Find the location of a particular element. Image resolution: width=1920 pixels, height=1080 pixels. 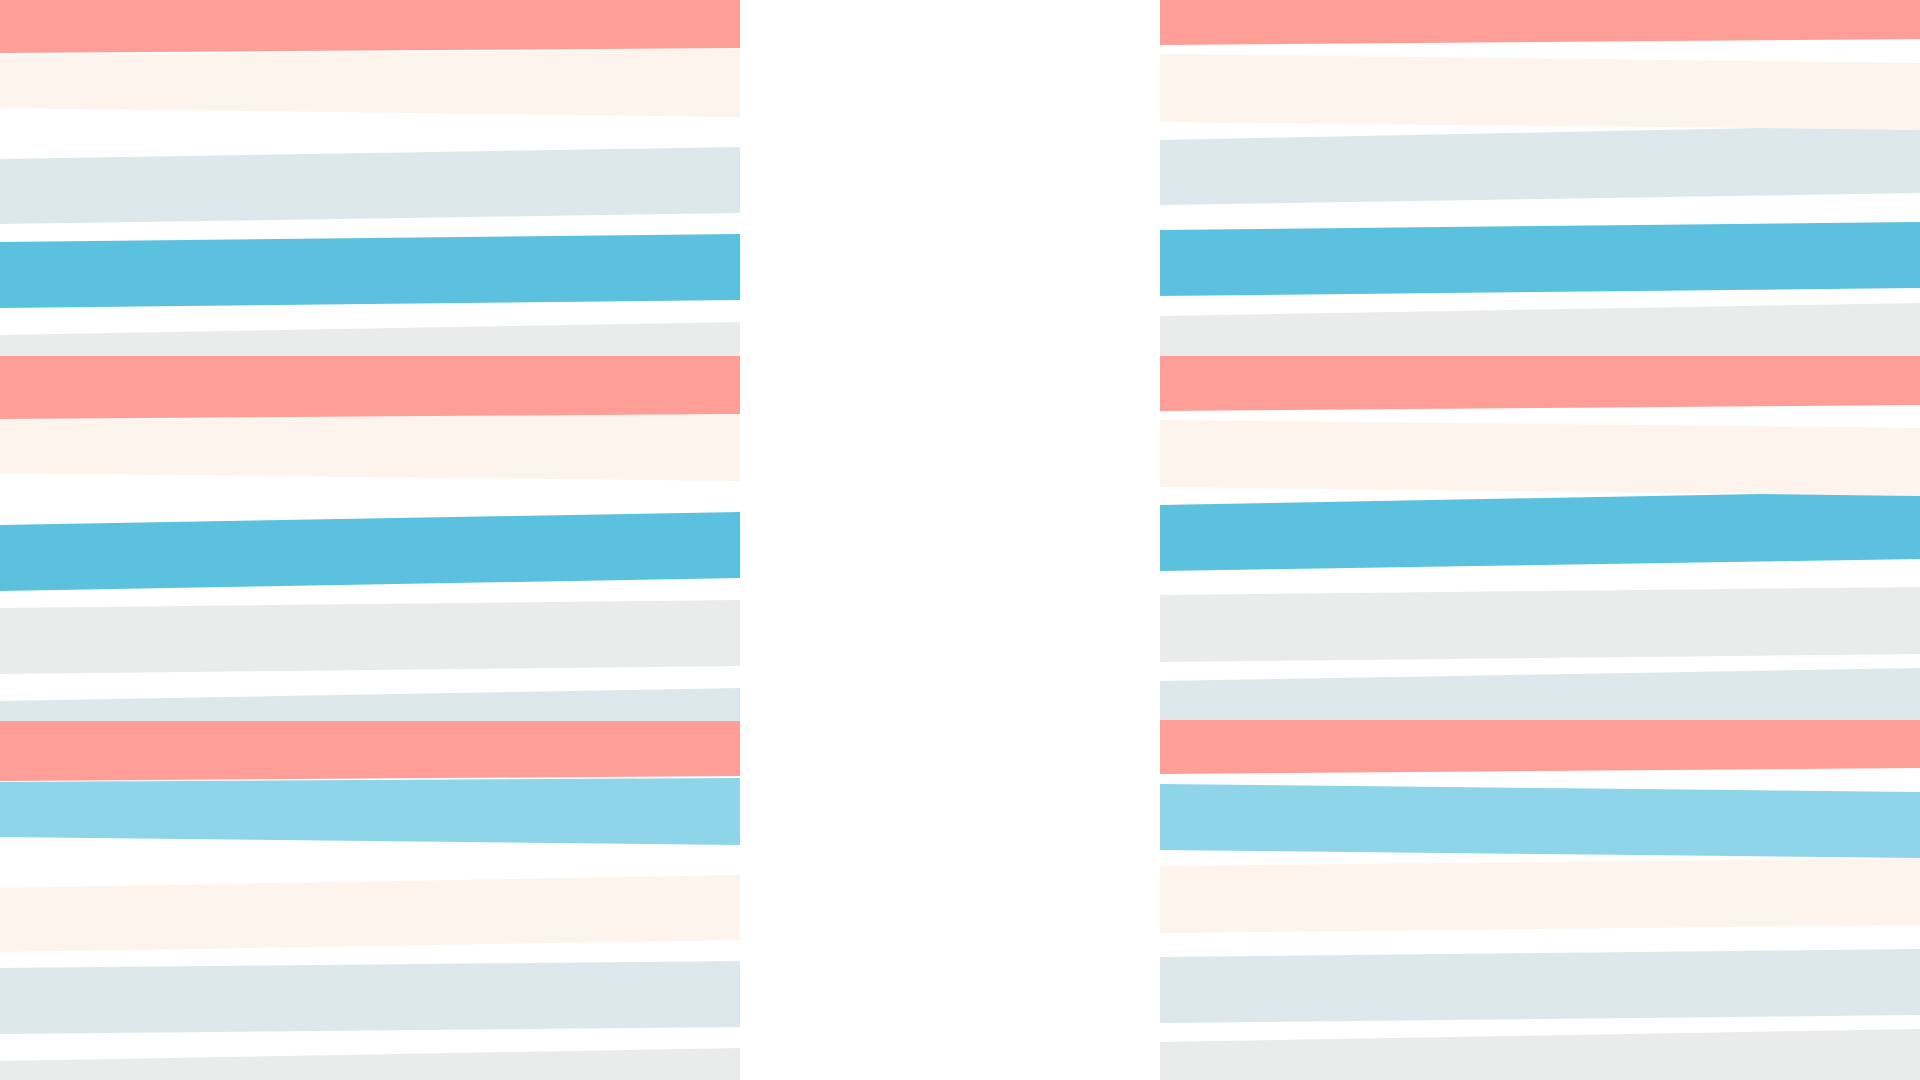

right-panel-stripe-sky is located at coordinates (1540, 821).